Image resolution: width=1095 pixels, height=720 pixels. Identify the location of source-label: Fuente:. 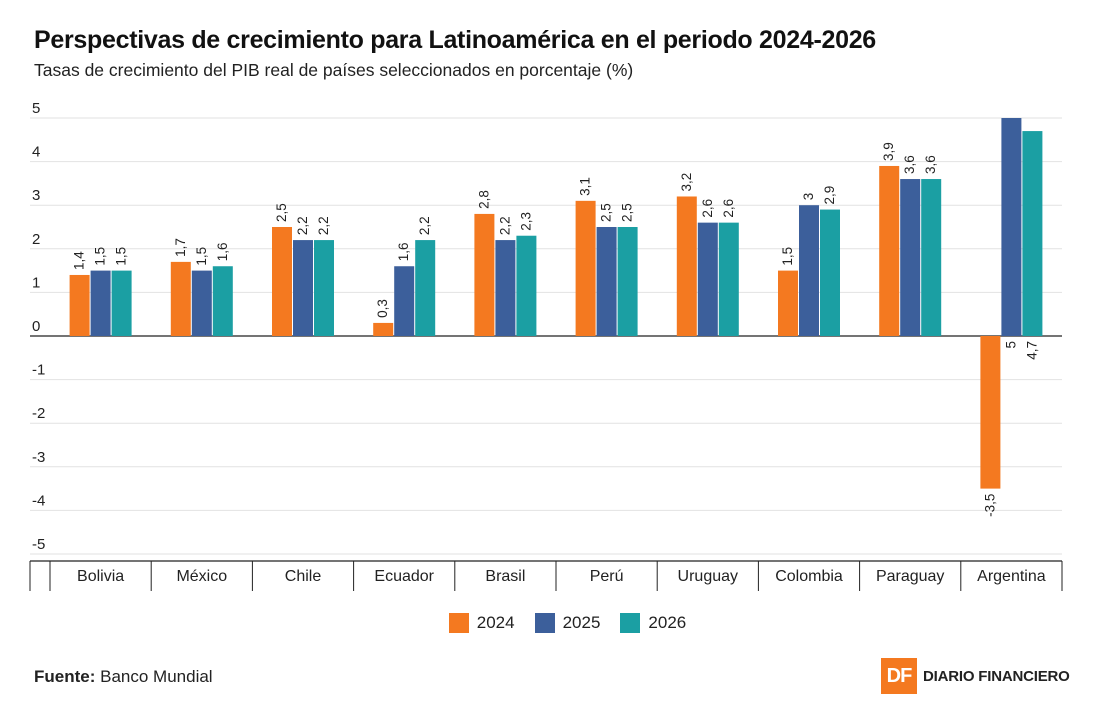
(65, 676).